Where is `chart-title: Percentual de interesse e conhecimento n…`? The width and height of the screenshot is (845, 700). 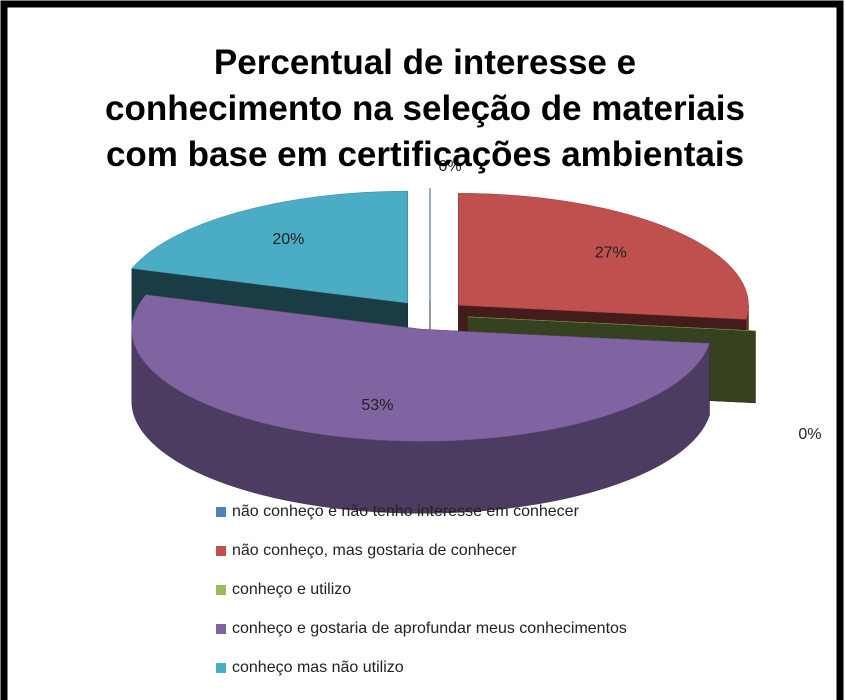 chart-title: Percentual de interesse e conhecimento n… is located at coordinates (425, 108).